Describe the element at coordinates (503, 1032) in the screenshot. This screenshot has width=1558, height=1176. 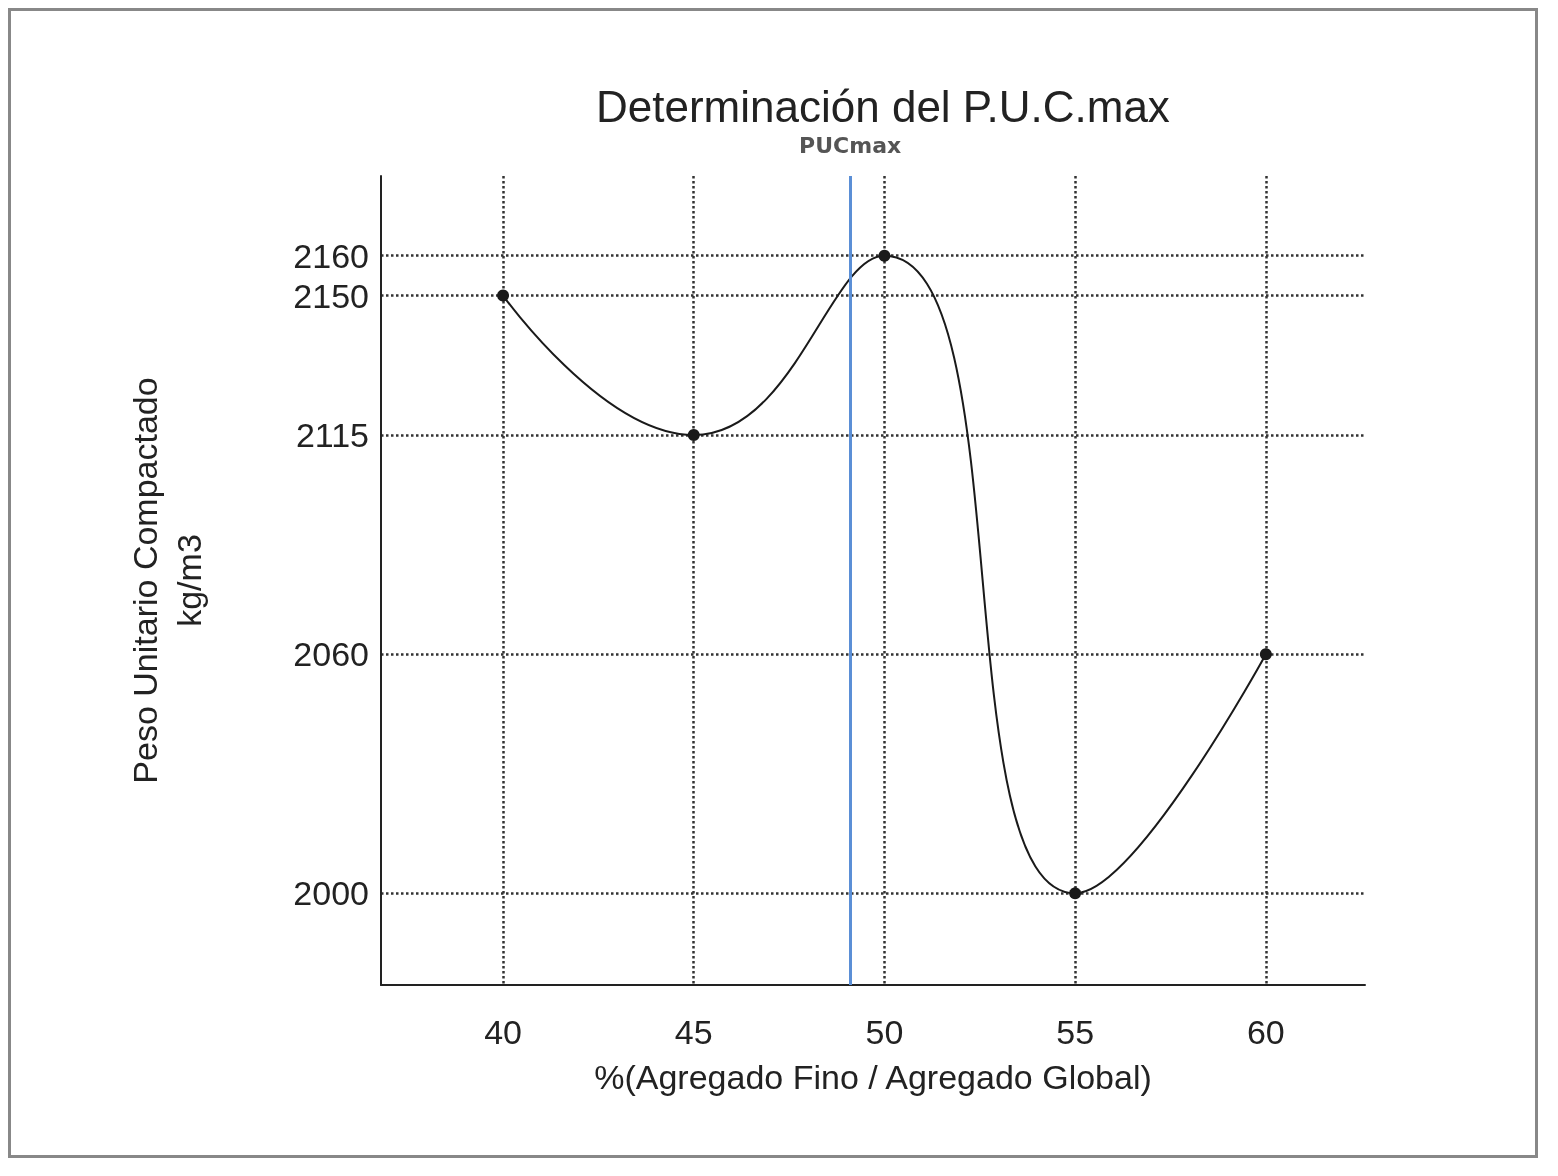
I see `x-tick-label: 40` at that location.